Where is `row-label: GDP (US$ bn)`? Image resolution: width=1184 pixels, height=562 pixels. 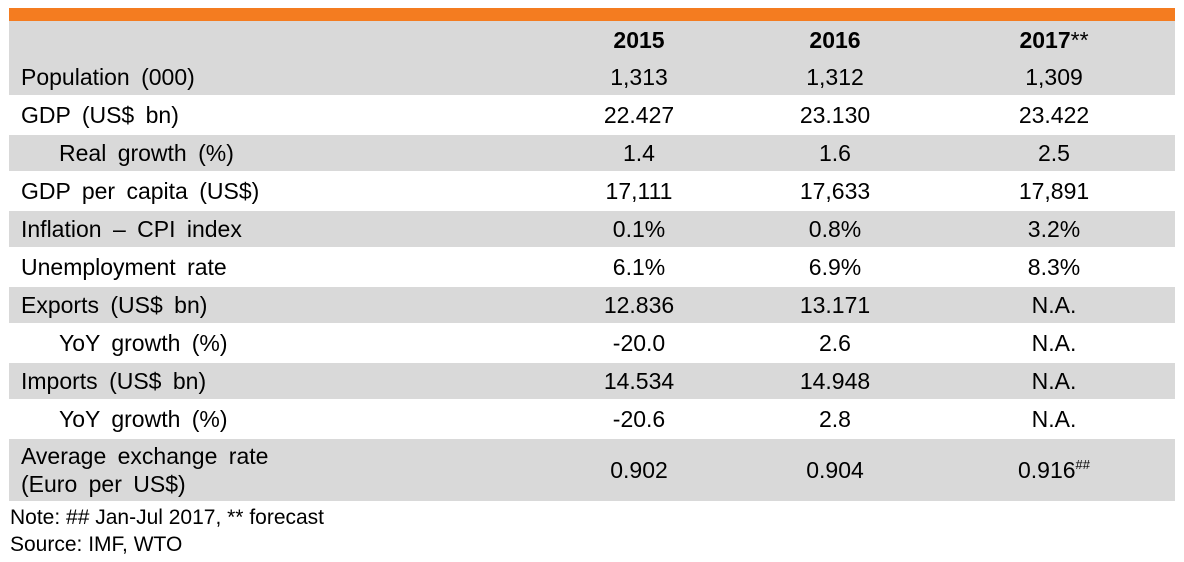 row-label: GDP (US$ bn) is located at coordinates (275, 115).